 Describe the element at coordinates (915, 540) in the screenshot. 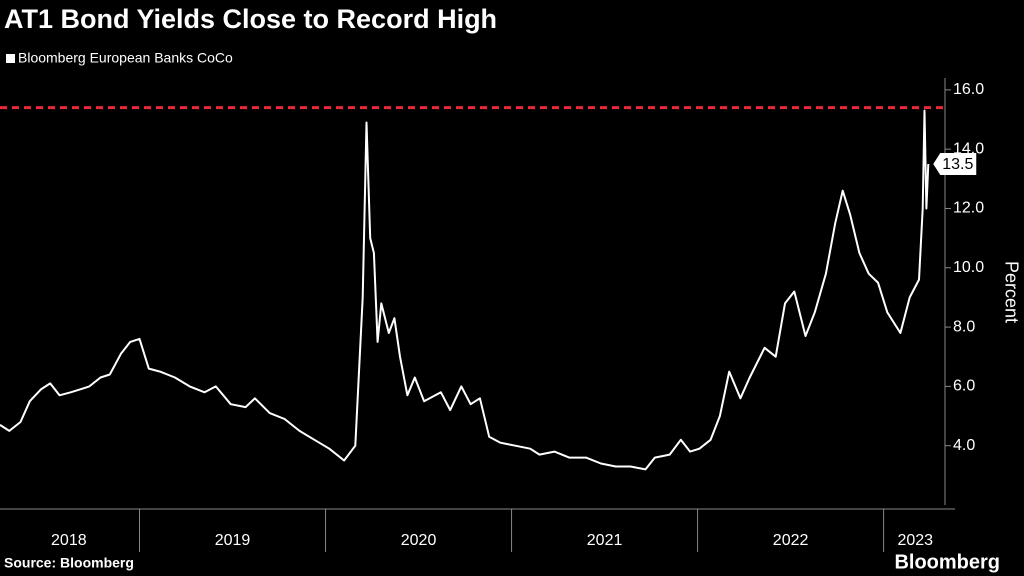

I see `x-tick-label: 2023` at that location.